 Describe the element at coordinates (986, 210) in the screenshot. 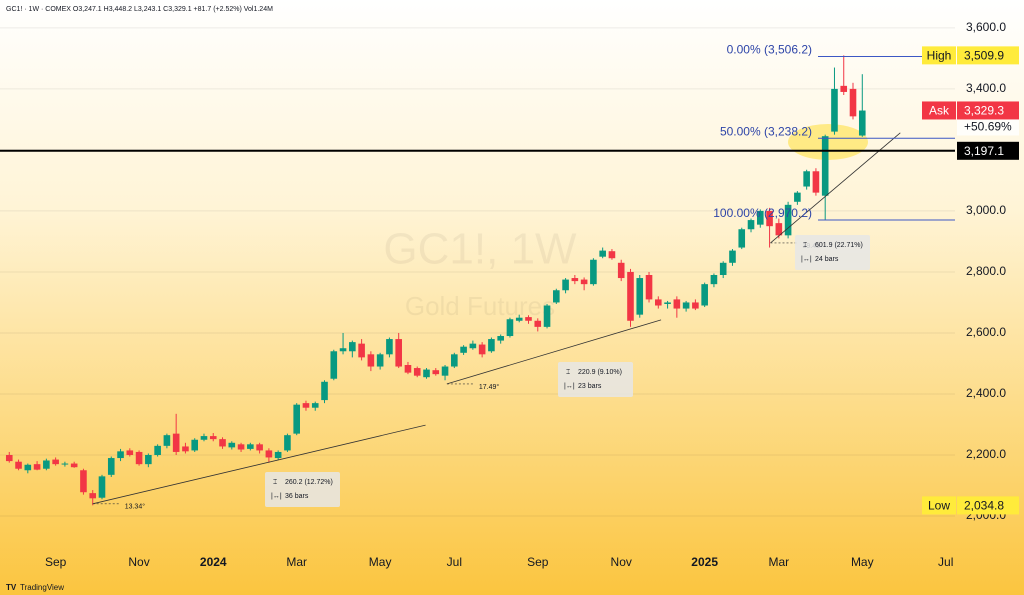

I see `y-tick-label: 3,000.0` at that location.